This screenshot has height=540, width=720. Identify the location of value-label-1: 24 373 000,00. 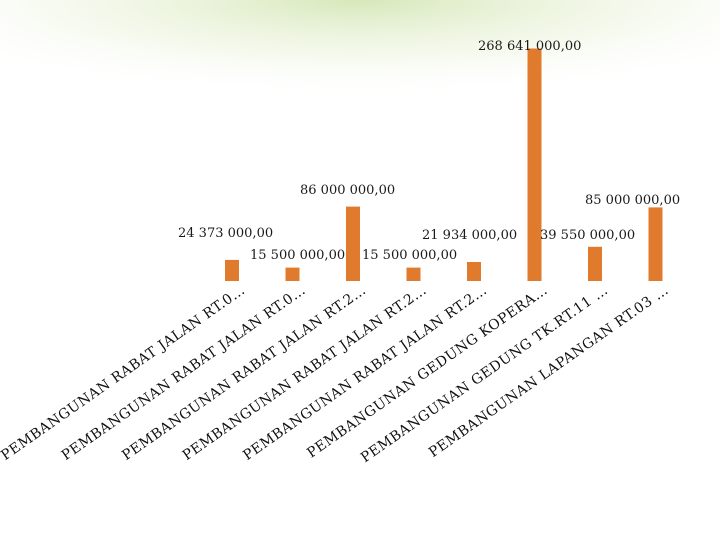
(225, 233).